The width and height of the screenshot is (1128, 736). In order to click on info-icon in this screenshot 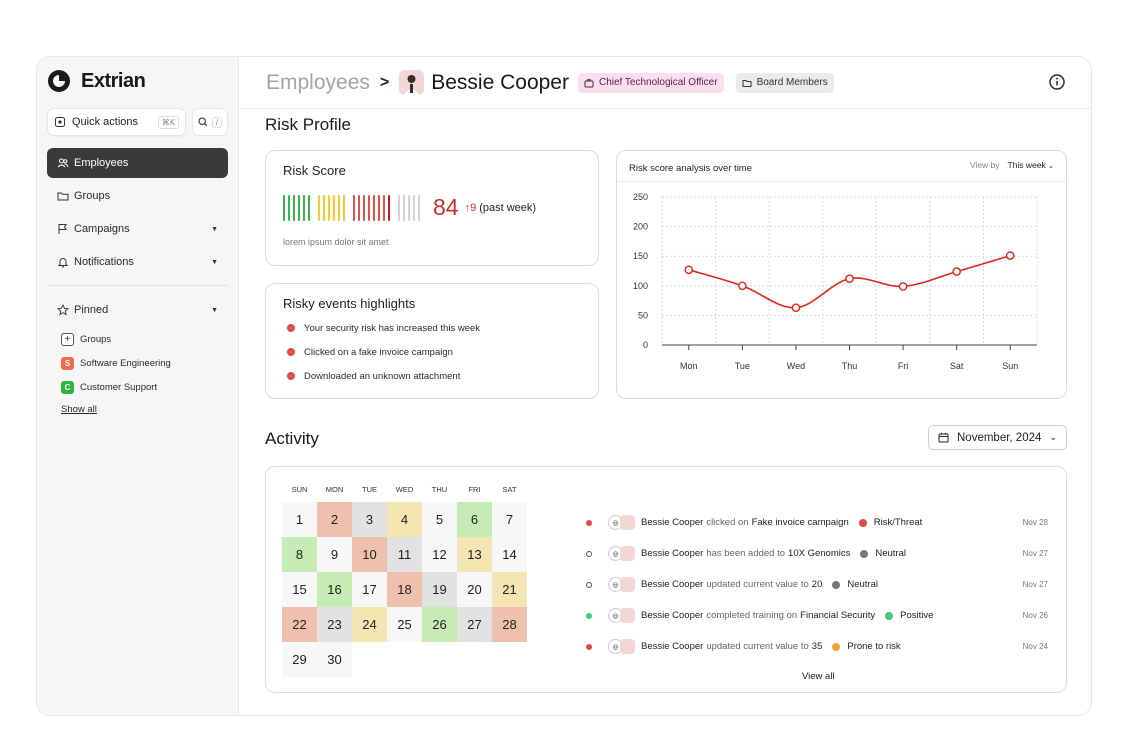, I will do `click(1057, 82)`.